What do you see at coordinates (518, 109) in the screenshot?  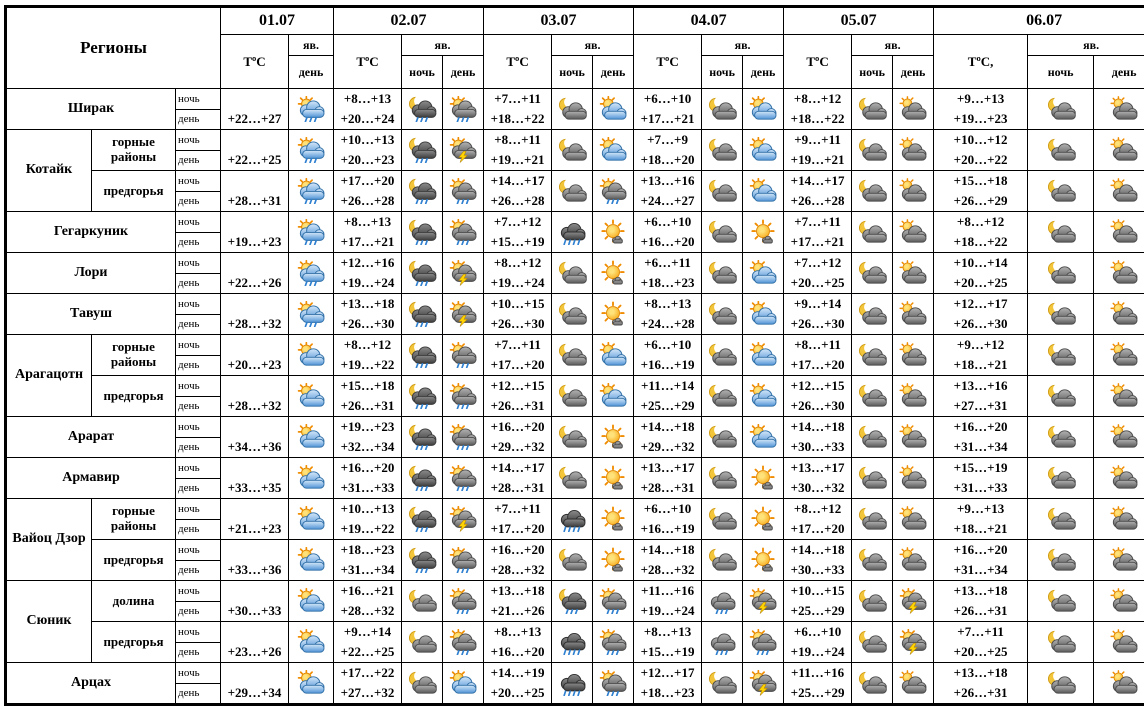 I see `temperature-cell: +7…+11 +18…+22` at bounding box center [518, 109].